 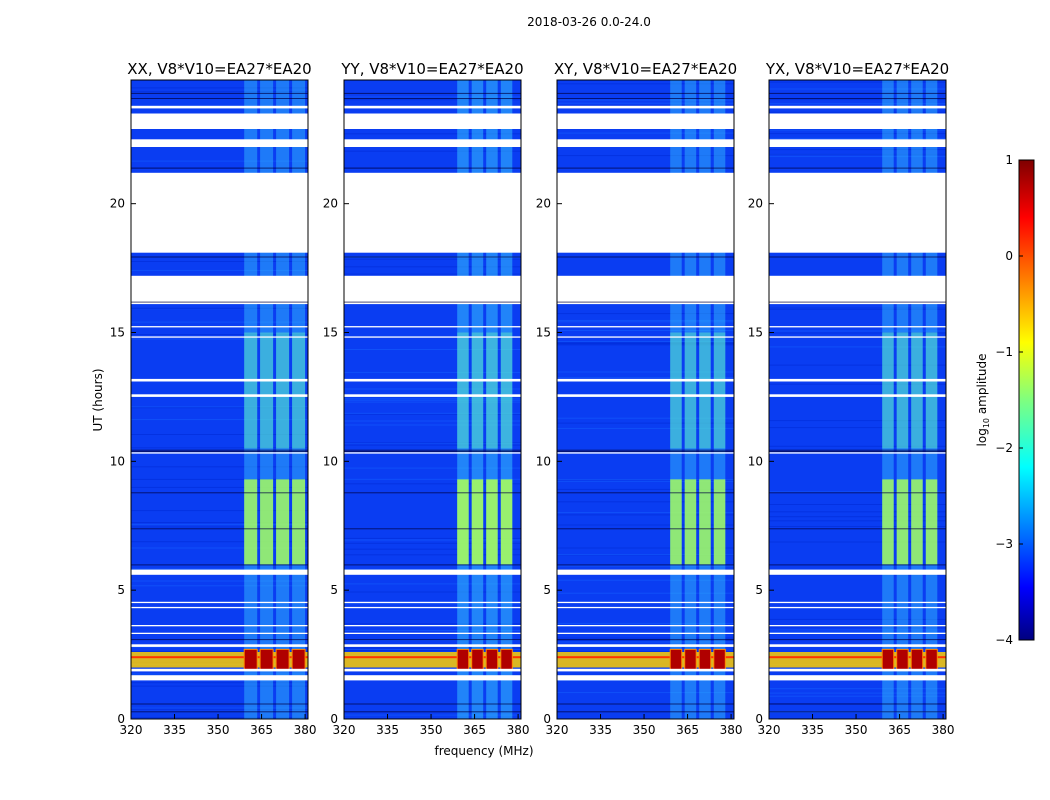 What do you see at coordinates (219, 657) in the screenshot?
I see `event-line` at bounding box center [219, 657].